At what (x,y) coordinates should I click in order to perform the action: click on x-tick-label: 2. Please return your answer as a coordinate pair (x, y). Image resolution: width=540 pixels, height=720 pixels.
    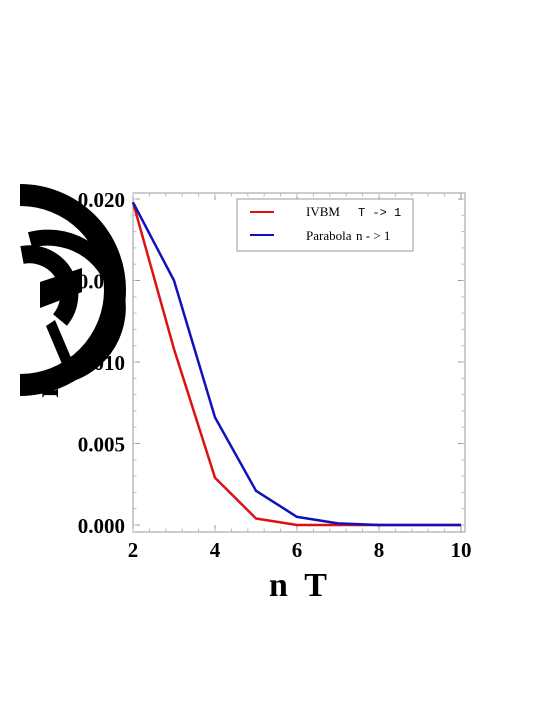
    Looking at the image, I should click on (133, 550).